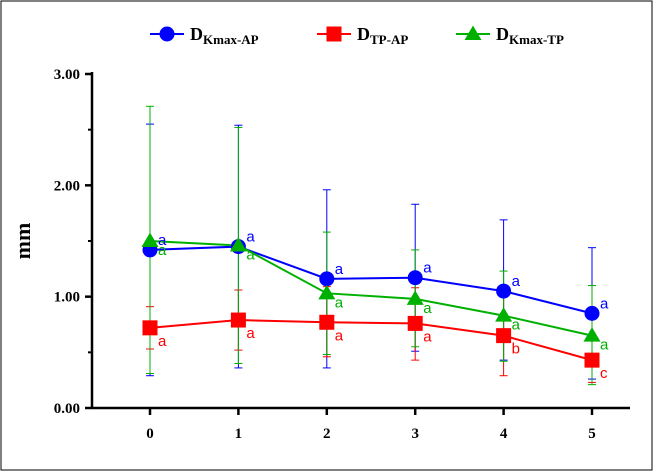 This screenshot has height=471, width=653. I want to click on legend-entry: DKmax-AP, so click(224, 35).